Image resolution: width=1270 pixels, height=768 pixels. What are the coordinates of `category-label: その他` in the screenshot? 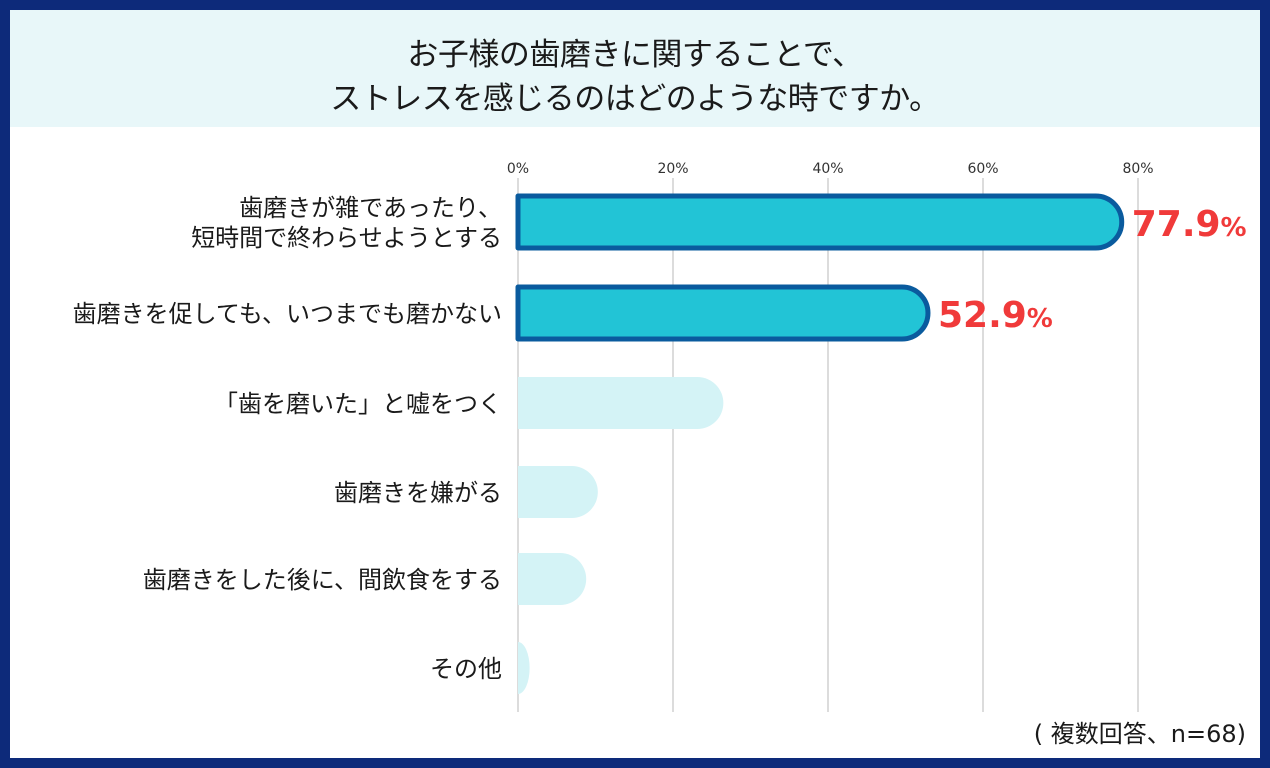 It's located at (466, 669).